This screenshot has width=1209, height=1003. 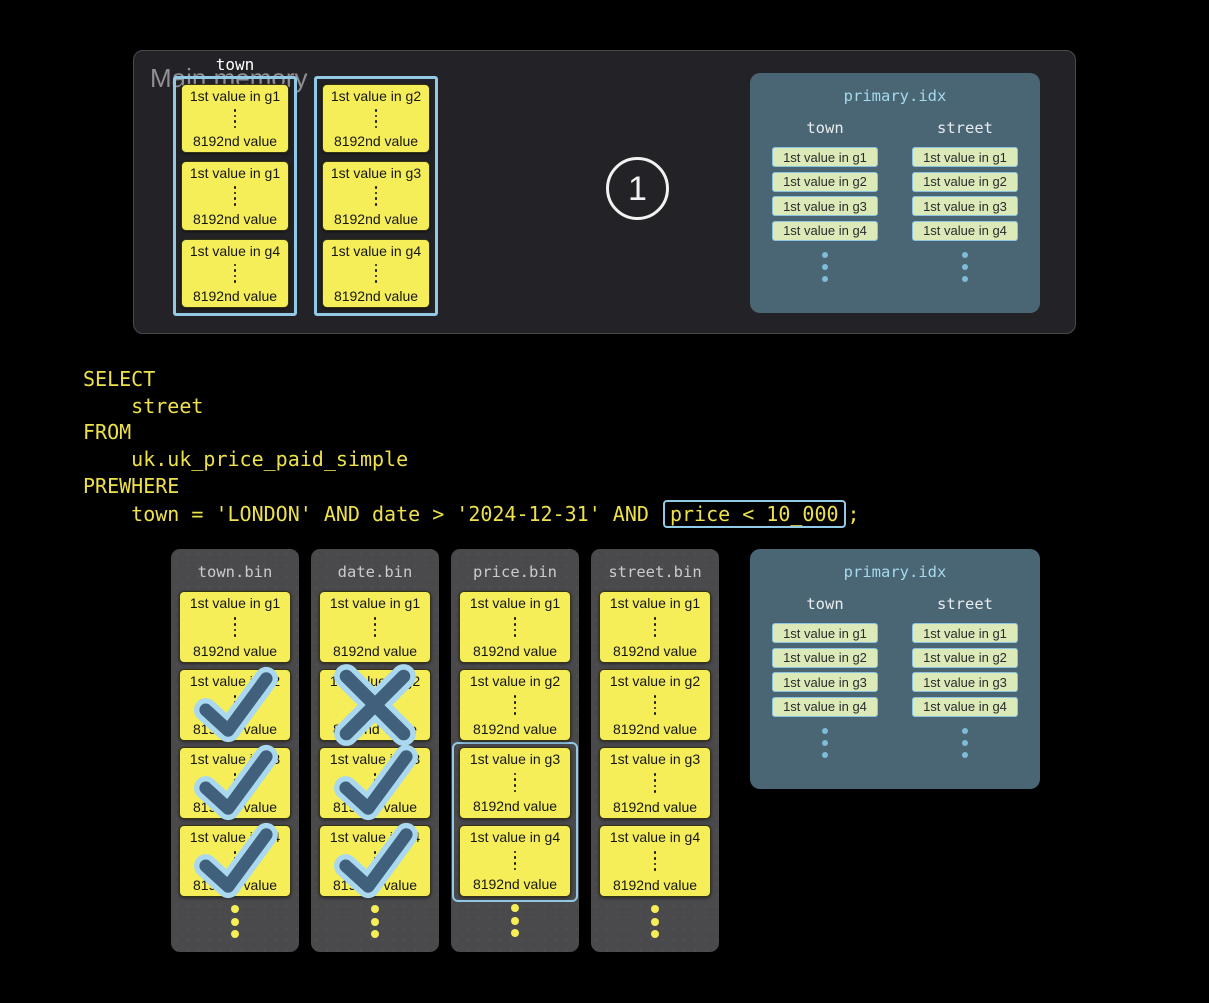 What do you see at coordinates (825, 682) in the screenshot?
I see `index-entry-chip: 1st value in g3` at bounding box center [825, 682].